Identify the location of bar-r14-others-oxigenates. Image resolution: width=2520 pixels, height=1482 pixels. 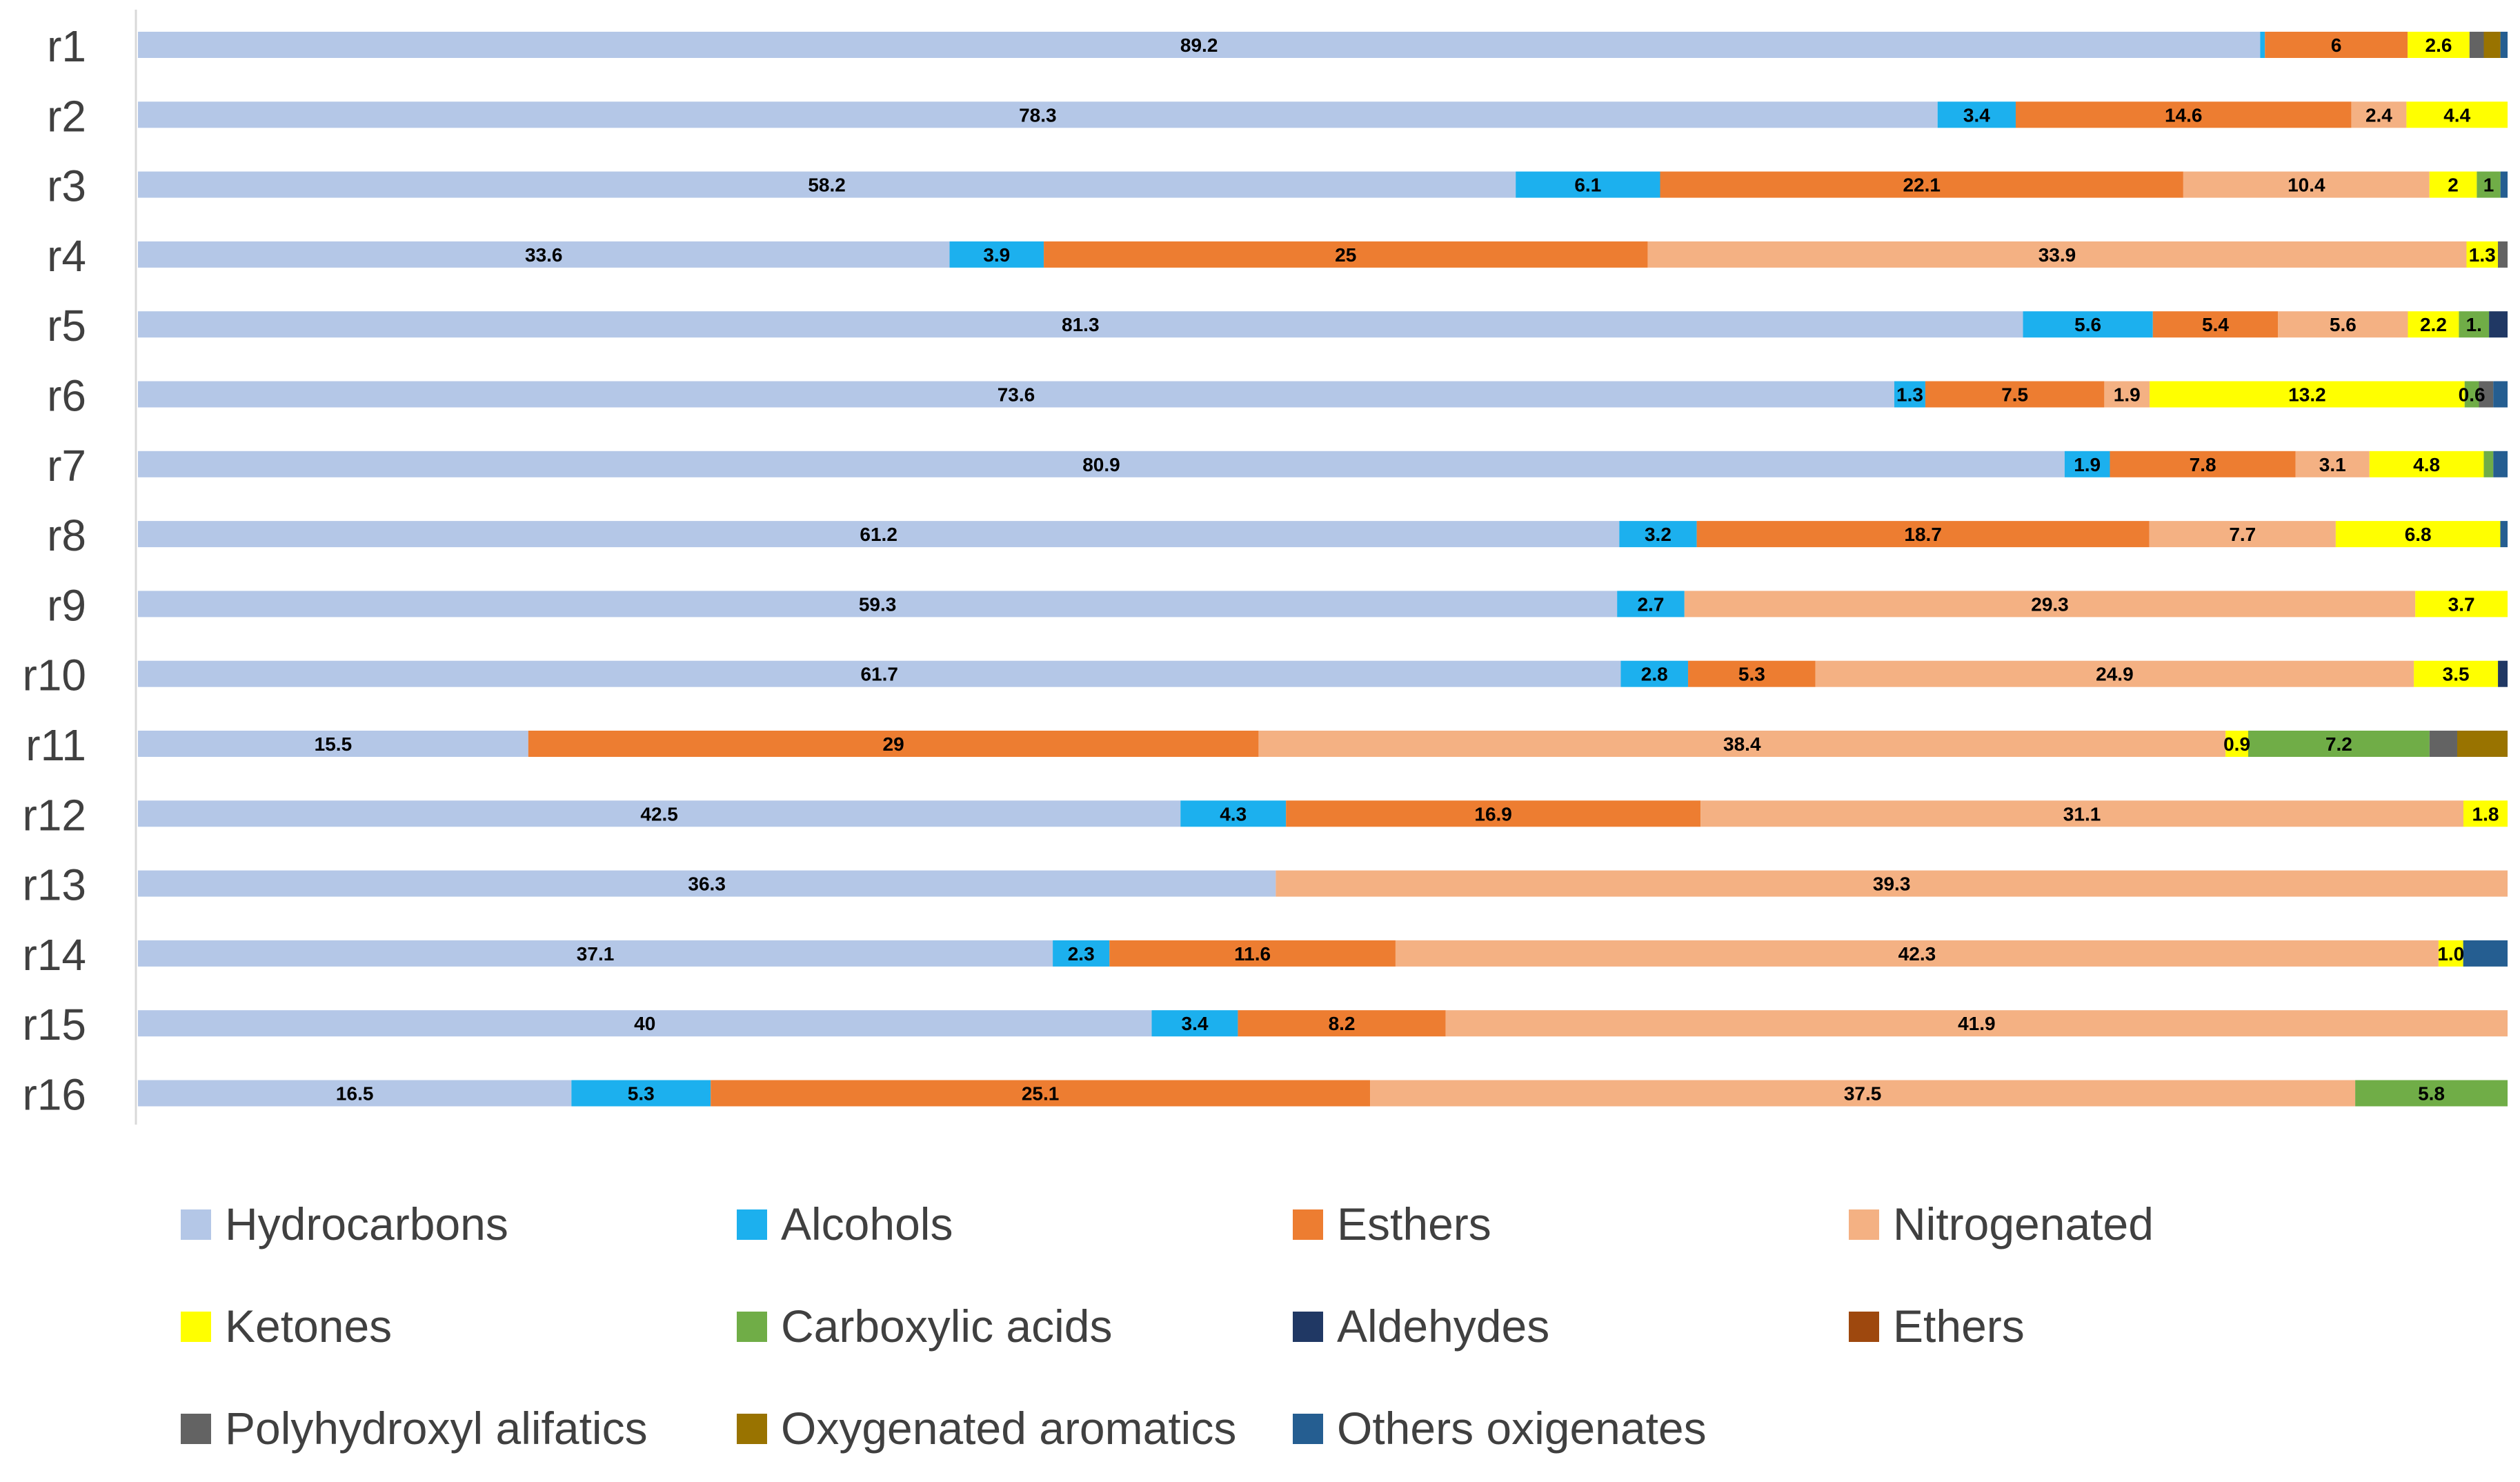
(2485, 953).